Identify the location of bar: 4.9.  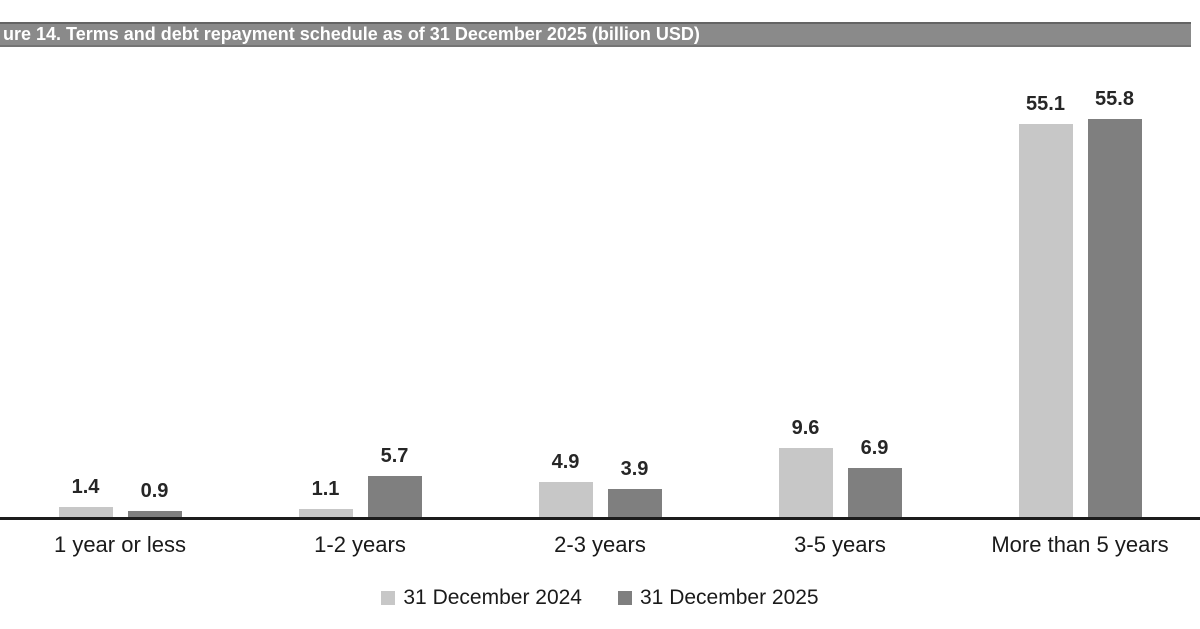
(565, 484).